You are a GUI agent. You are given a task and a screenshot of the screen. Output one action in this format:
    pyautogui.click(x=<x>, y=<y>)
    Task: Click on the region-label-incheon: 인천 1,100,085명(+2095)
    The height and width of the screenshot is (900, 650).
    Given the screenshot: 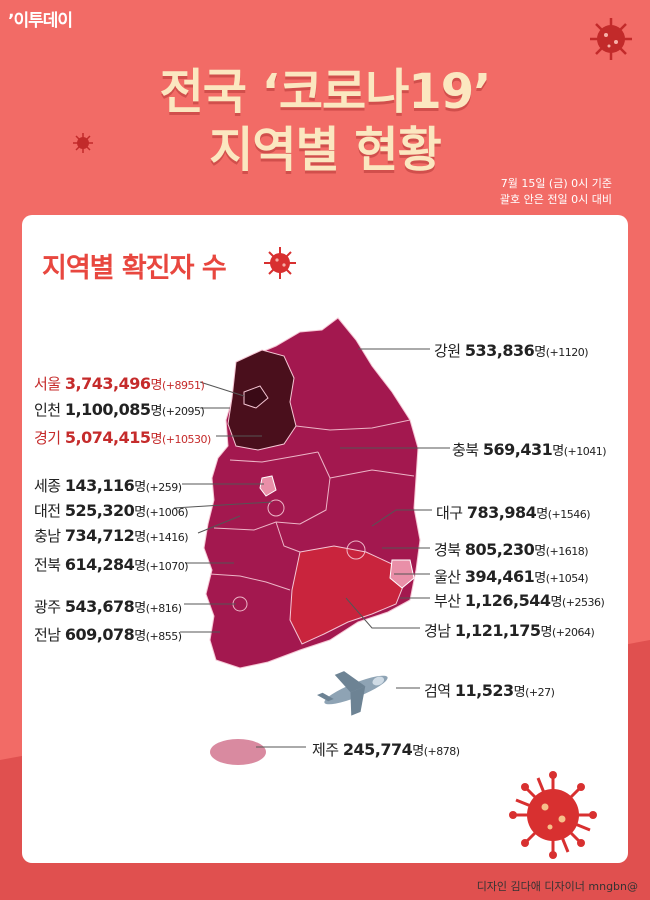 What is the action you would take?
    pyautogui.click(x=119, y=409)
    